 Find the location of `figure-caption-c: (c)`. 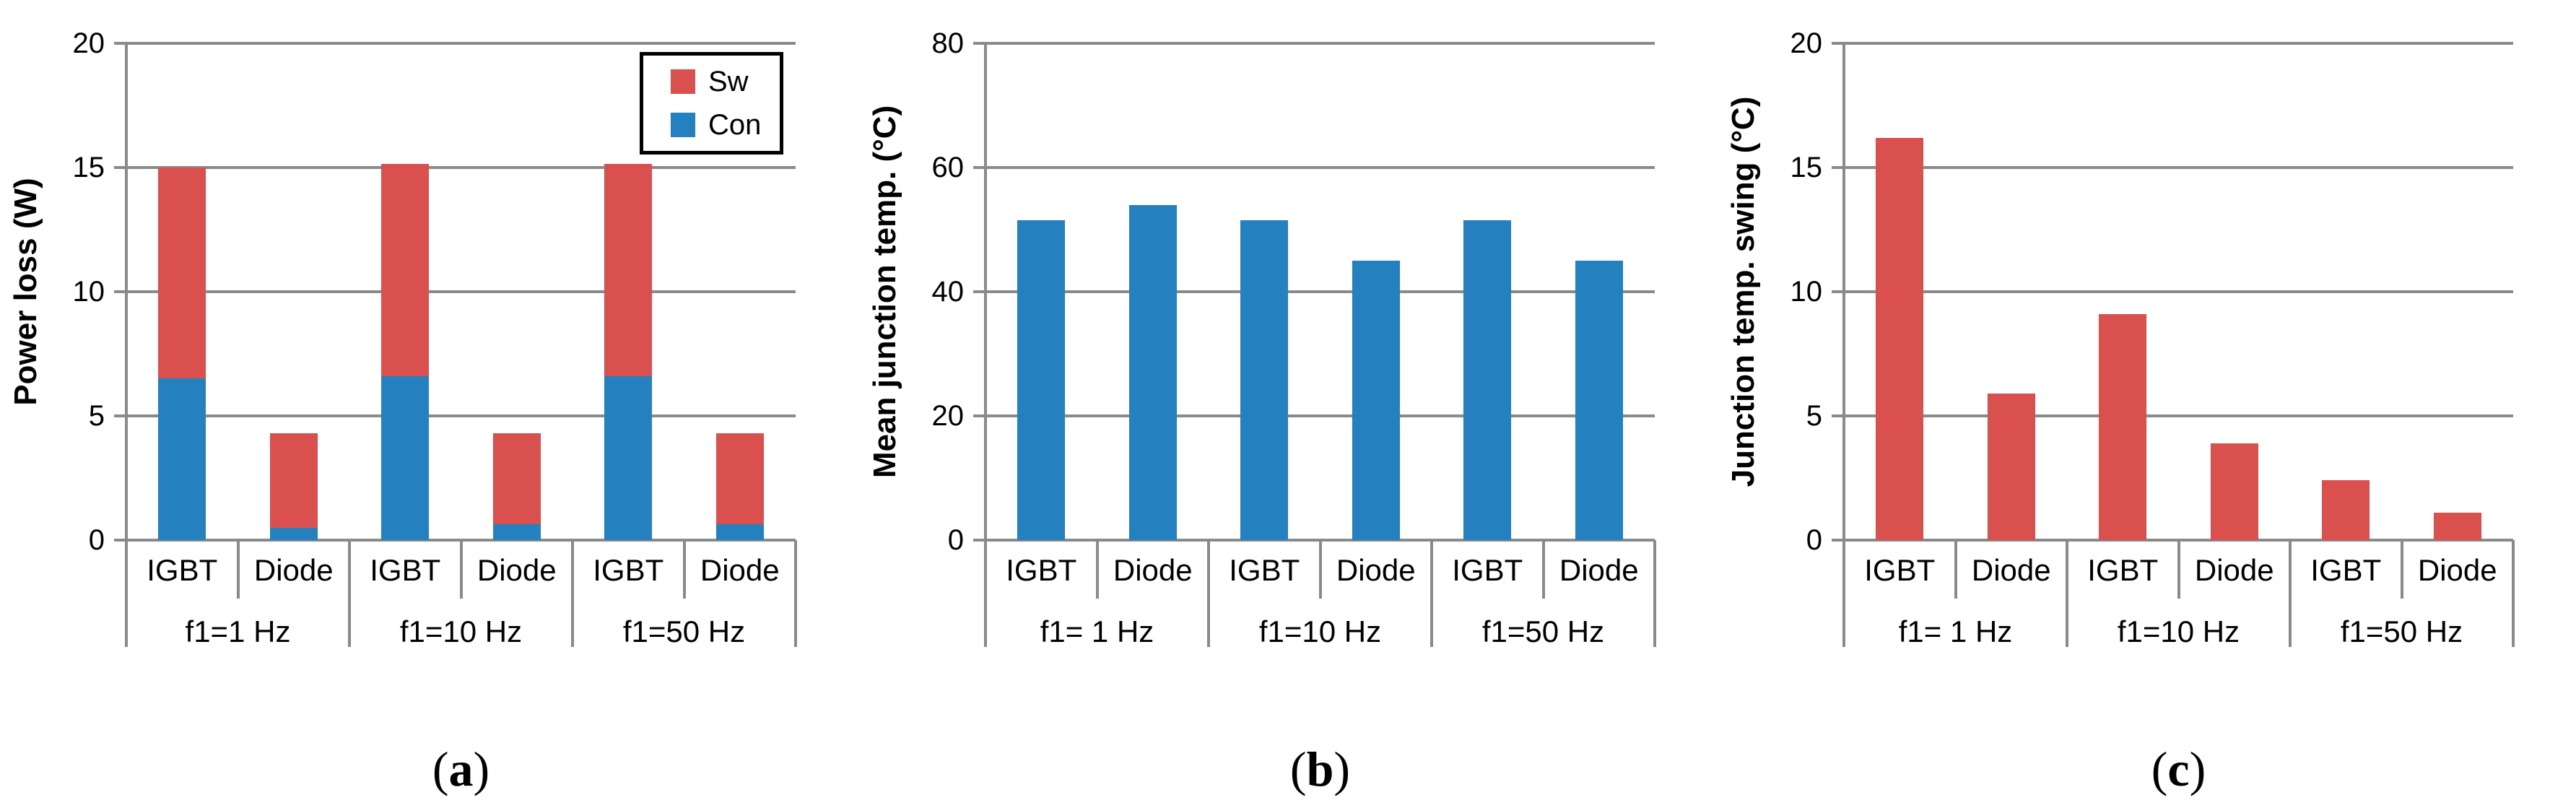

figure-caption-c: (c) is located at coordinates (2178, 769).